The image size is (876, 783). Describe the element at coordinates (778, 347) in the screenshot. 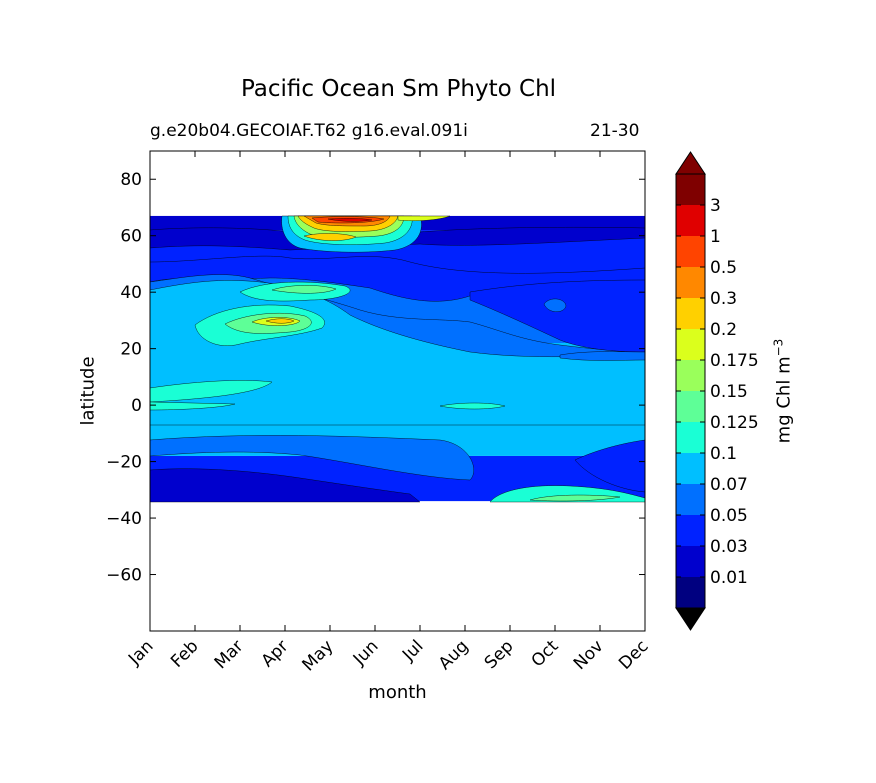

I see `colorbar-label-exponent: −3` at that location.